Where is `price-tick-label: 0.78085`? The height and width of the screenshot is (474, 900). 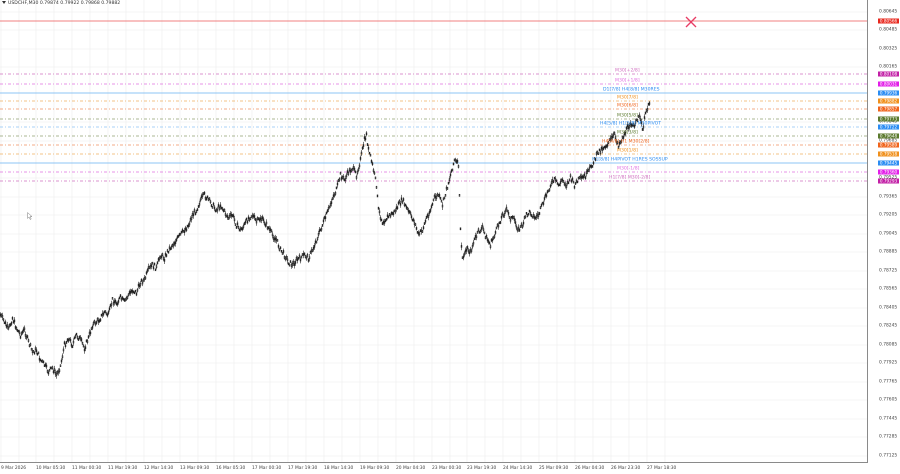
price-tick-label: 0.78085 is located at coordinates (888, 345).